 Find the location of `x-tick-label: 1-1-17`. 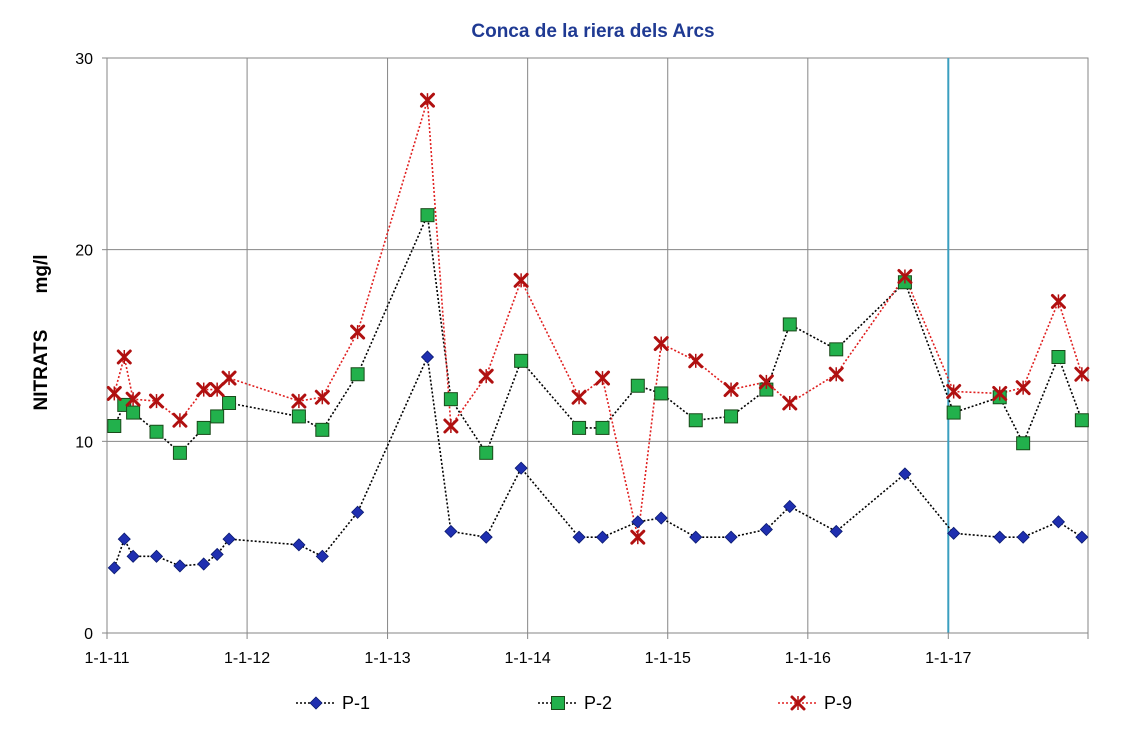

x-tick-label: 1-1-17 is located at coordinates (948, 658).